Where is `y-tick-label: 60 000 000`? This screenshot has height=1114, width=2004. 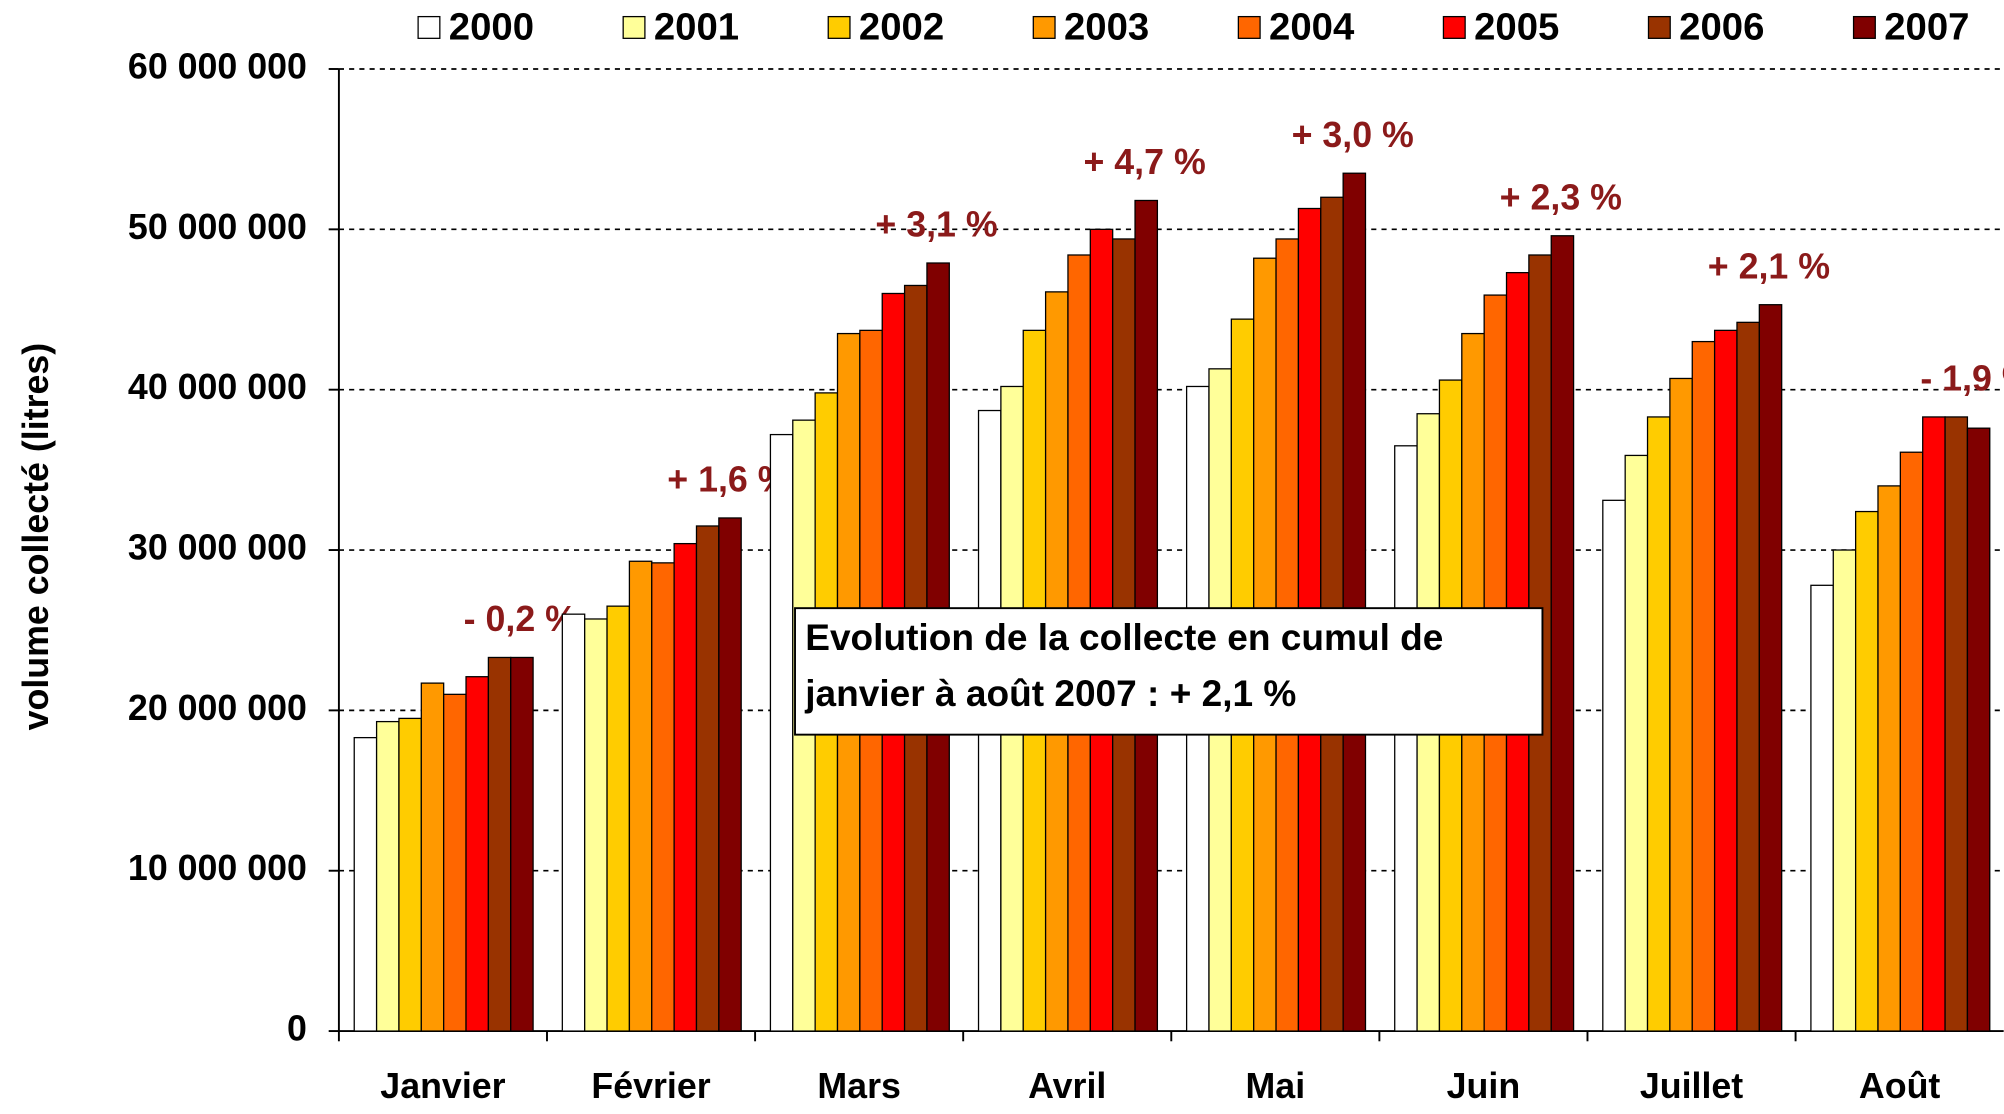 y-tick-label: 60 000 000 is located at coordinates (217, 66).